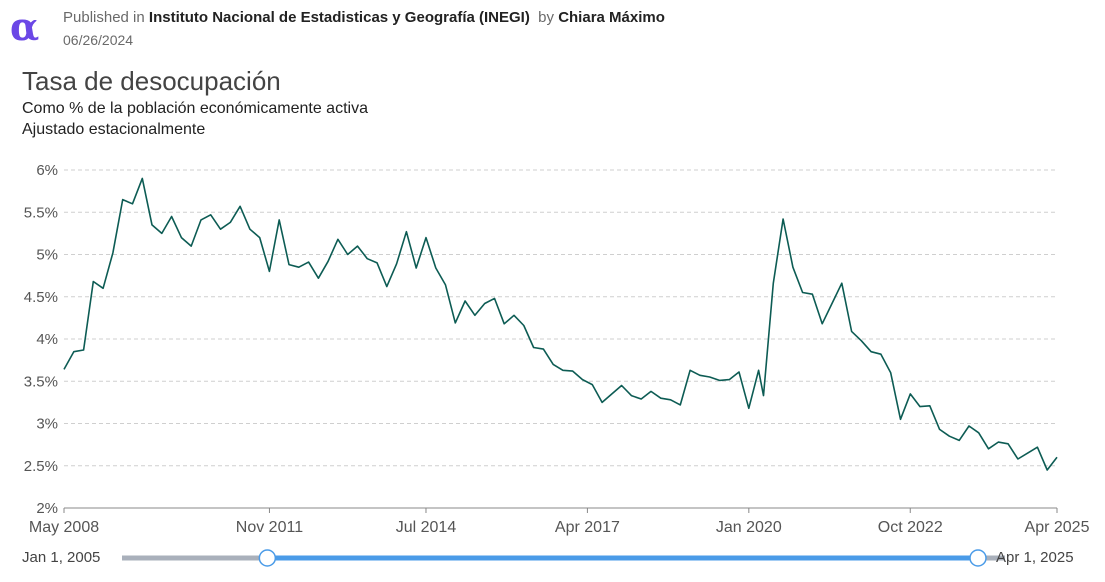 The width and height of the screenshot is (1105, 582). I want to click on author-link: Chiara Máximo, so click(611, 17).